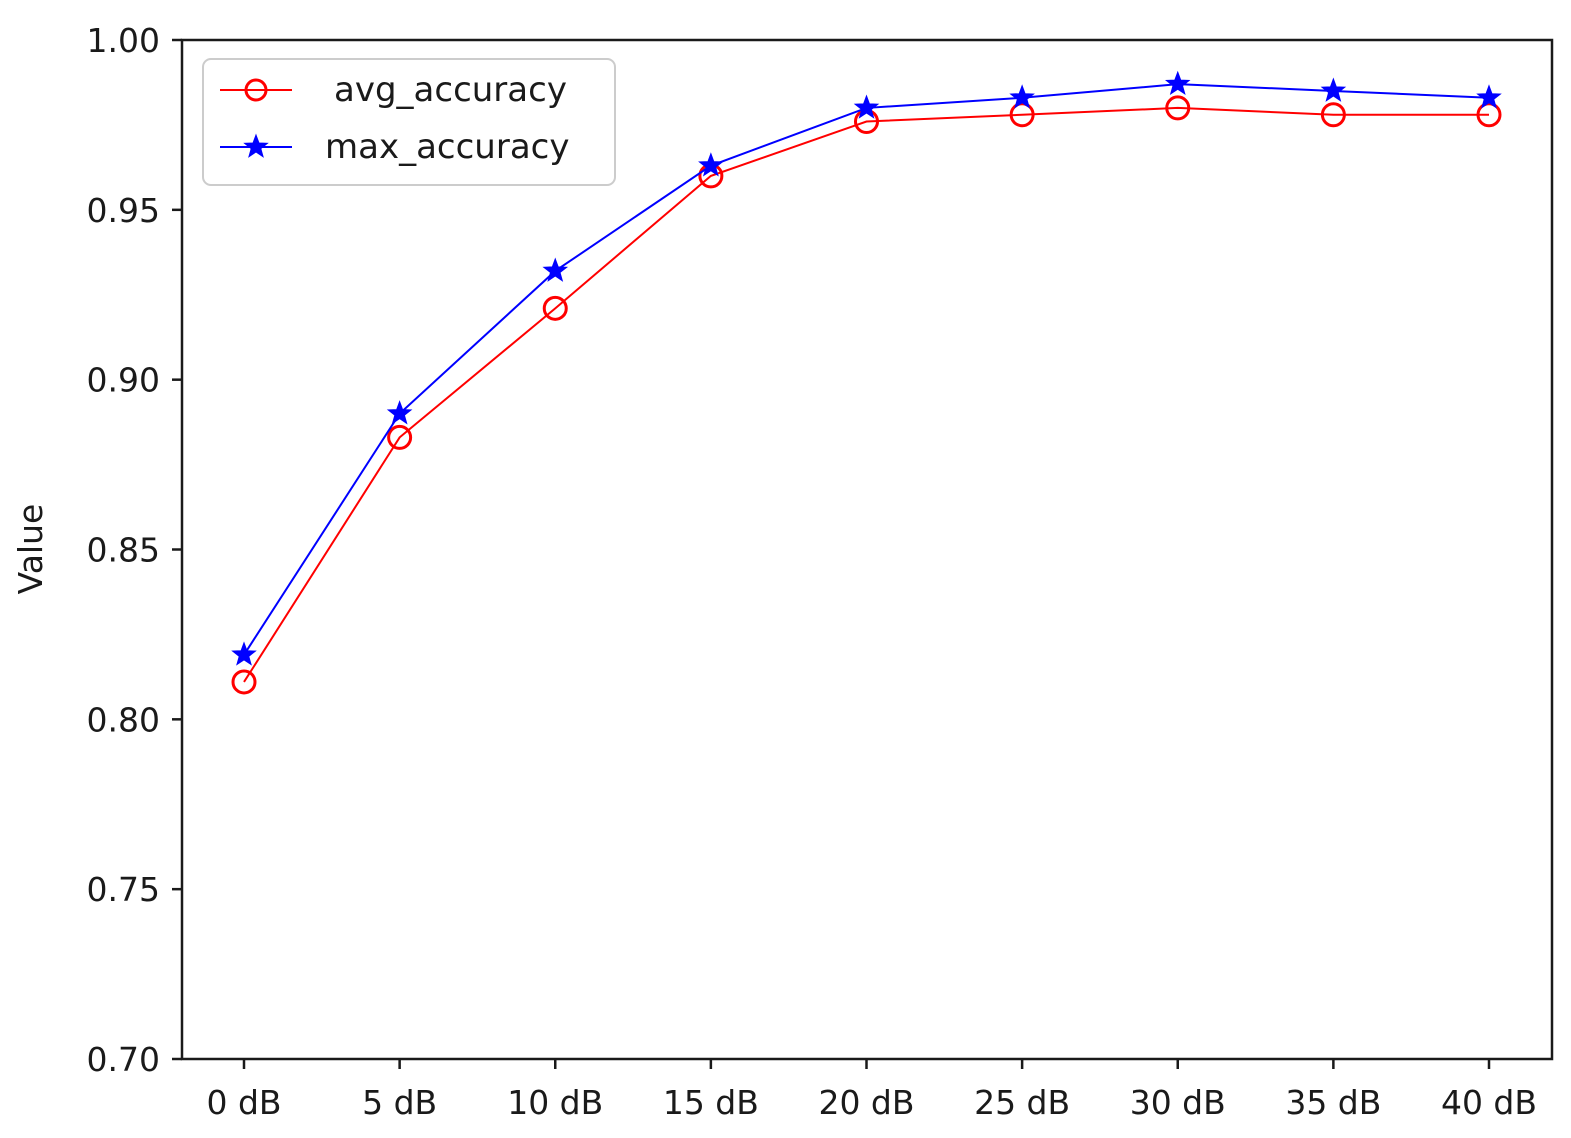  I want to click on legend-label-max-accuracy: max_accuracy, so click(447, 147).